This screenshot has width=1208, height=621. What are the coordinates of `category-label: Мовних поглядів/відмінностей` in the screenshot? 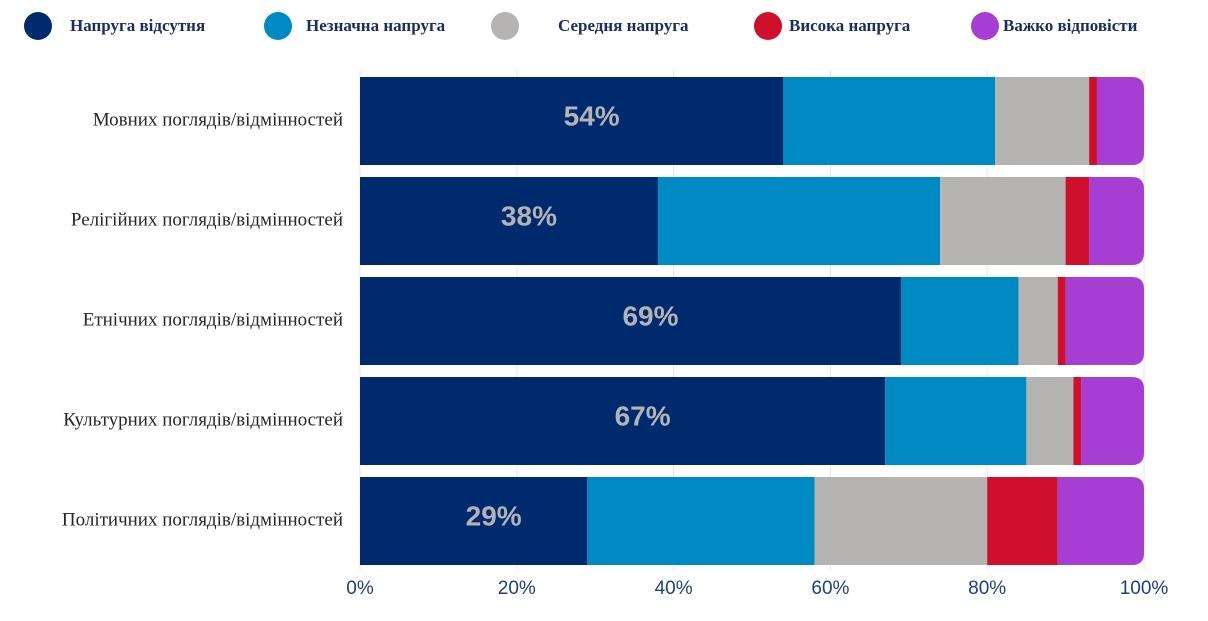 It's located at (218, 119).